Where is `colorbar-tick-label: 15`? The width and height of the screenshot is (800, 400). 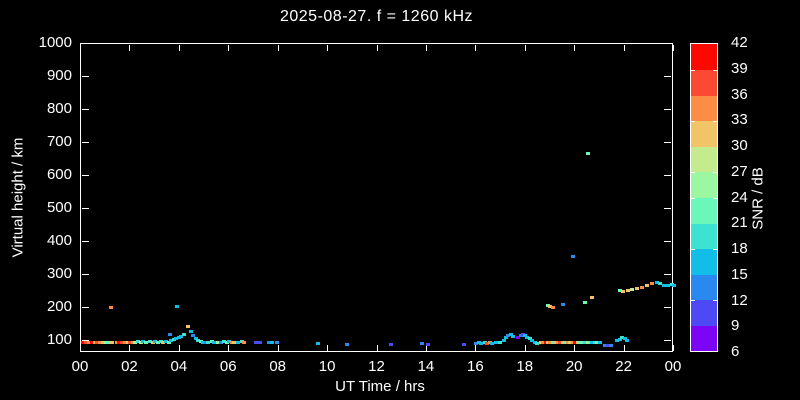
colorbar-tick-label: 15 is located at coordinates (739, 274).